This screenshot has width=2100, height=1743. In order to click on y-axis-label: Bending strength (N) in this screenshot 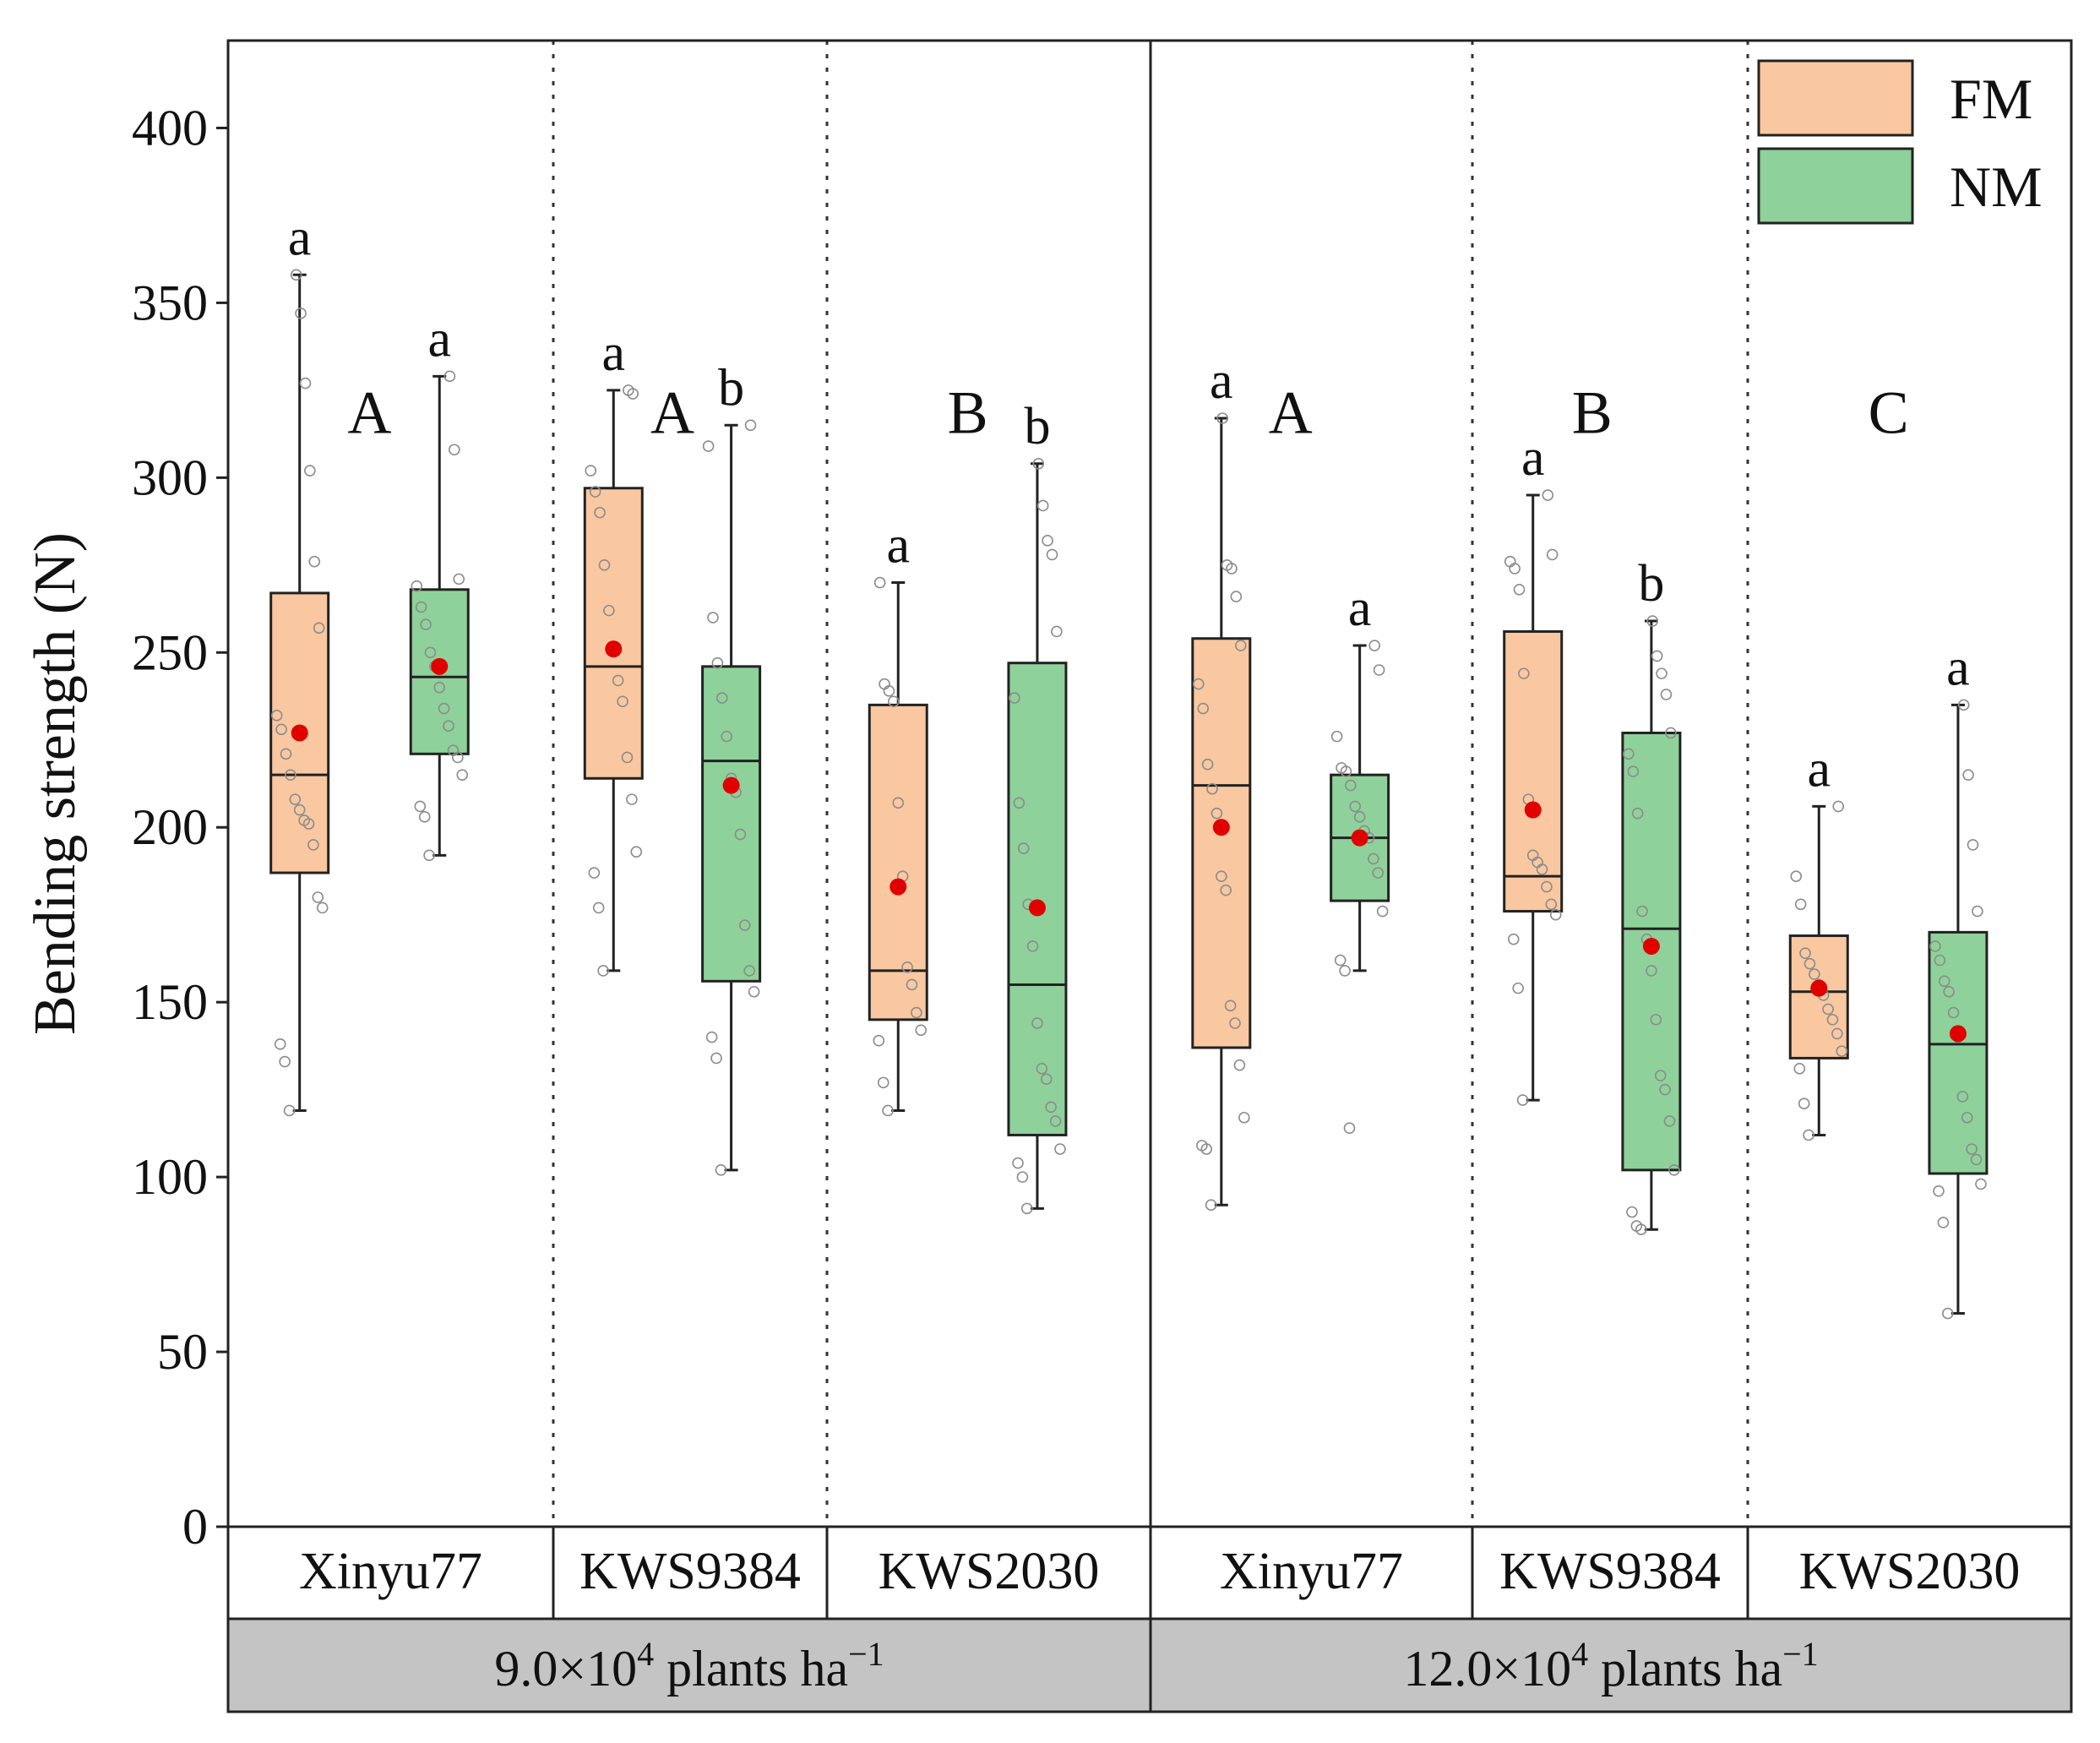, I will do `click(56, 783)`.